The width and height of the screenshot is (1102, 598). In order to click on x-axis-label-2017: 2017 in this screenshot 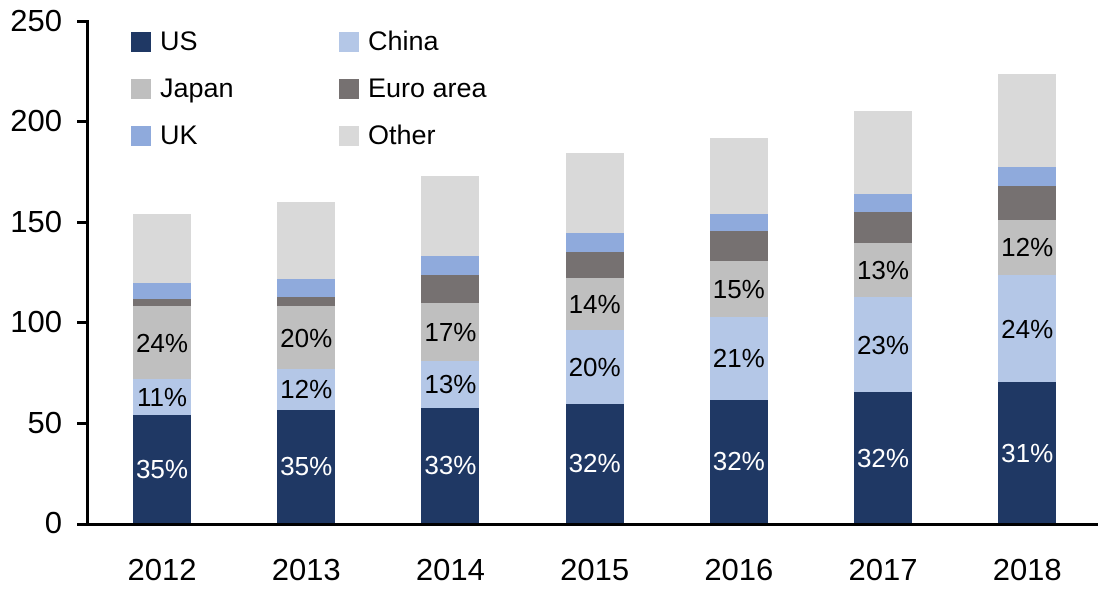, I will do `click(883, 569)`.